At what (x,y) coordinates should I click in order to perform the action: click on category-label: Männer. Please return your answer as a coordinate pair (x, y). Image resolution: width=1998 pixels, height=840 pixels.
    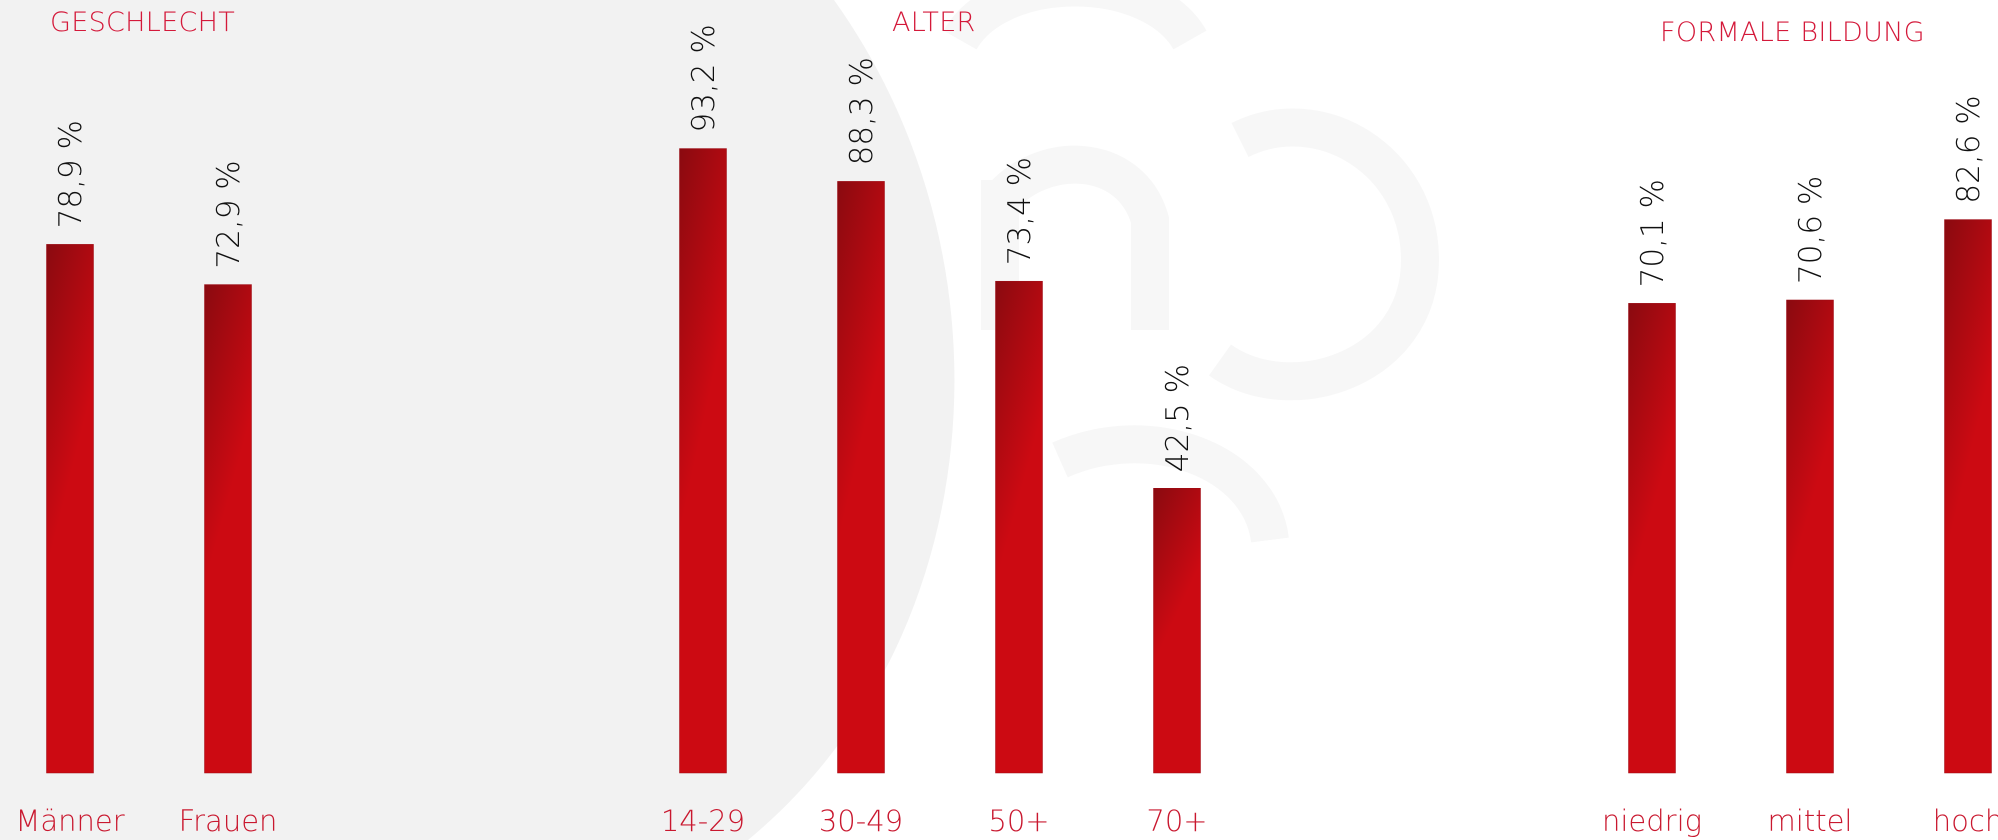
    Looking at the image, I should click on (69, 821).